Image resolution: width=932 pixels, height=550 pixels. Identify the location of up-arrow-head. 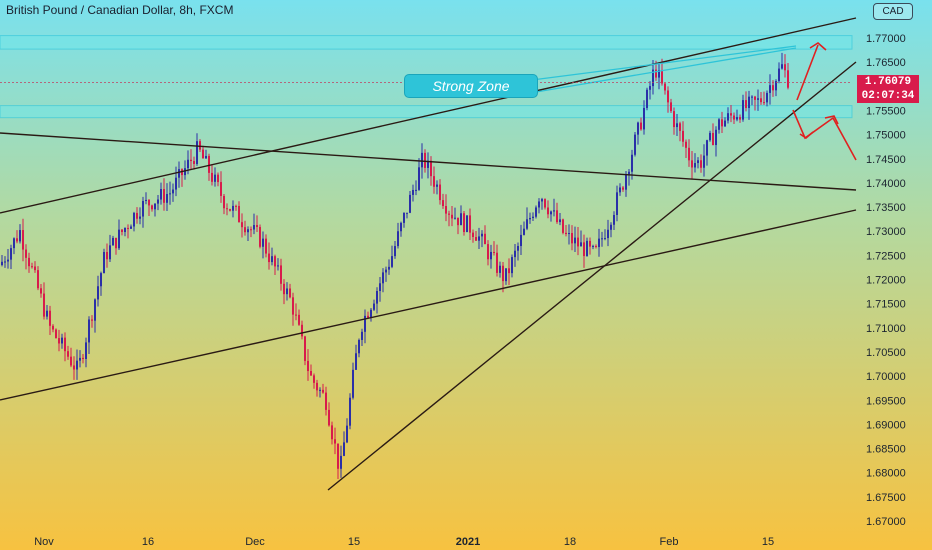
(818, 46).